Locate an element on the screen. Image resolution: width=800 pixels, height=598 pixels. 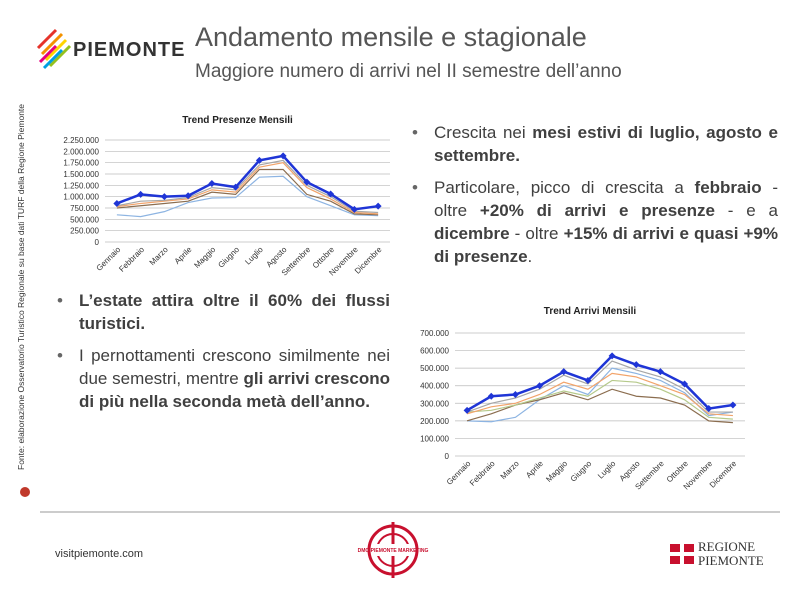
bullet-text: Crescita nei is located at coordinates (483, 132).